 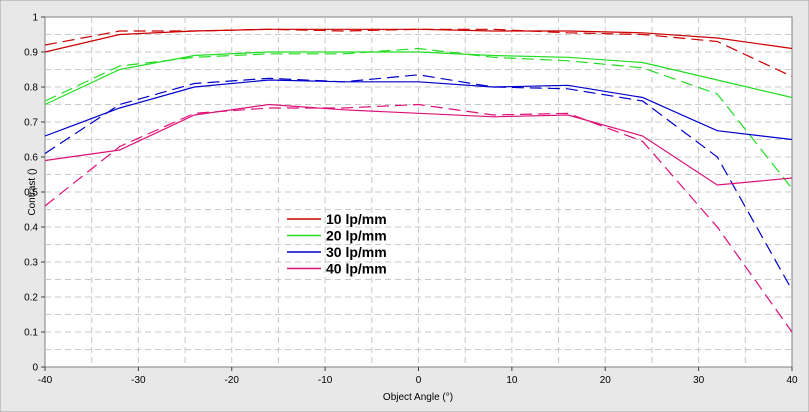 I want to click on y-tick-label: 0.8, so click(x=31, y=88).